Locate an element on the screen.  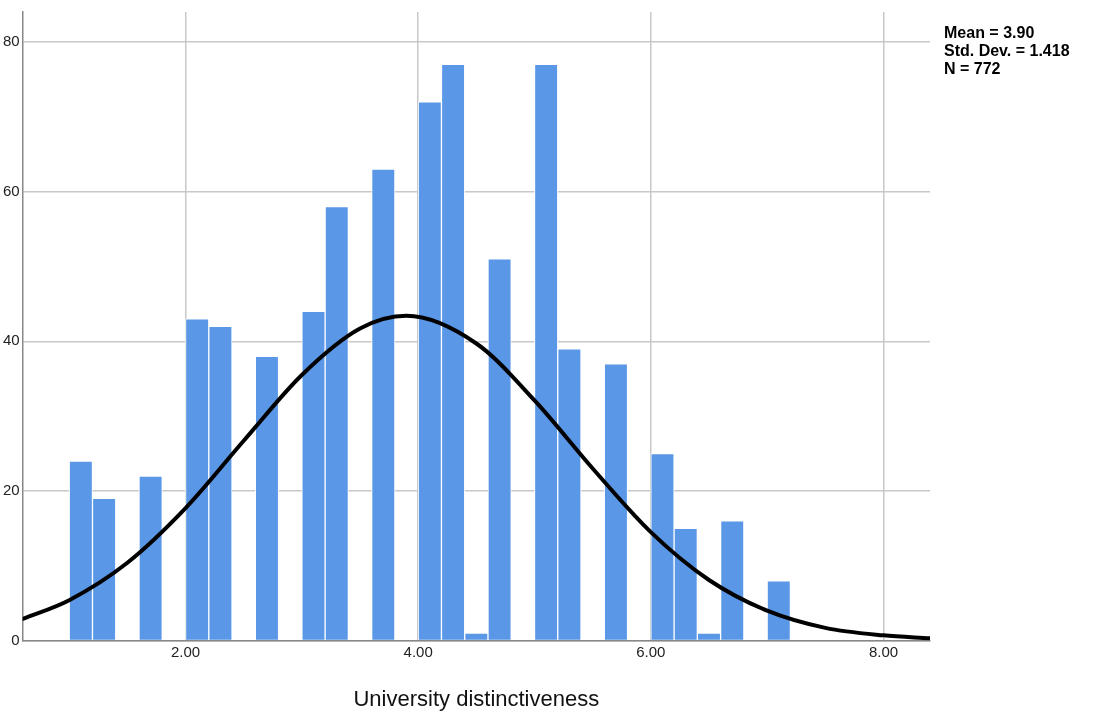
y-tick-label: 0 is located at coordinates (15, 639).